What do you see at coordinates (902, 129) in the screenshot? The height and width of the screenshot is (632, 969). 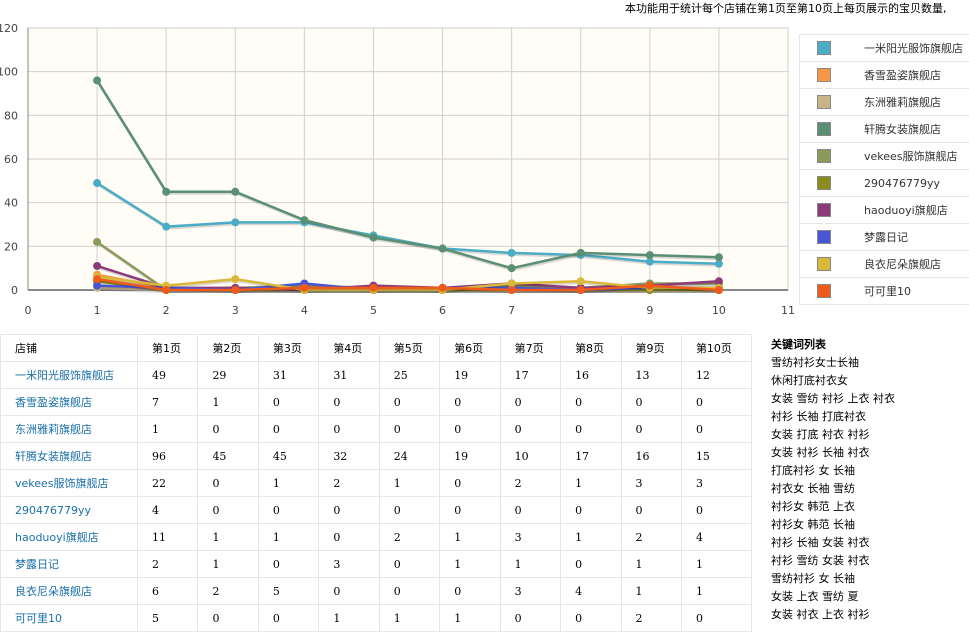 I see `legend-label: 轩腾女装旗舰店` at bounding box center [902, 129].